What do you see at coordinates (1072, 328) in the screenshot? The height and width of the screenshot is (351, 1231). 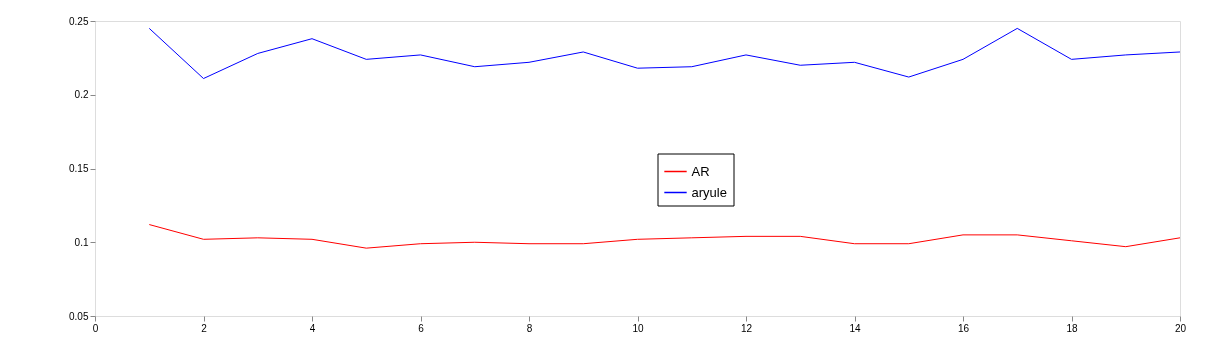 I see `x-tick-label: 18` at bounding box center [1072, 328].